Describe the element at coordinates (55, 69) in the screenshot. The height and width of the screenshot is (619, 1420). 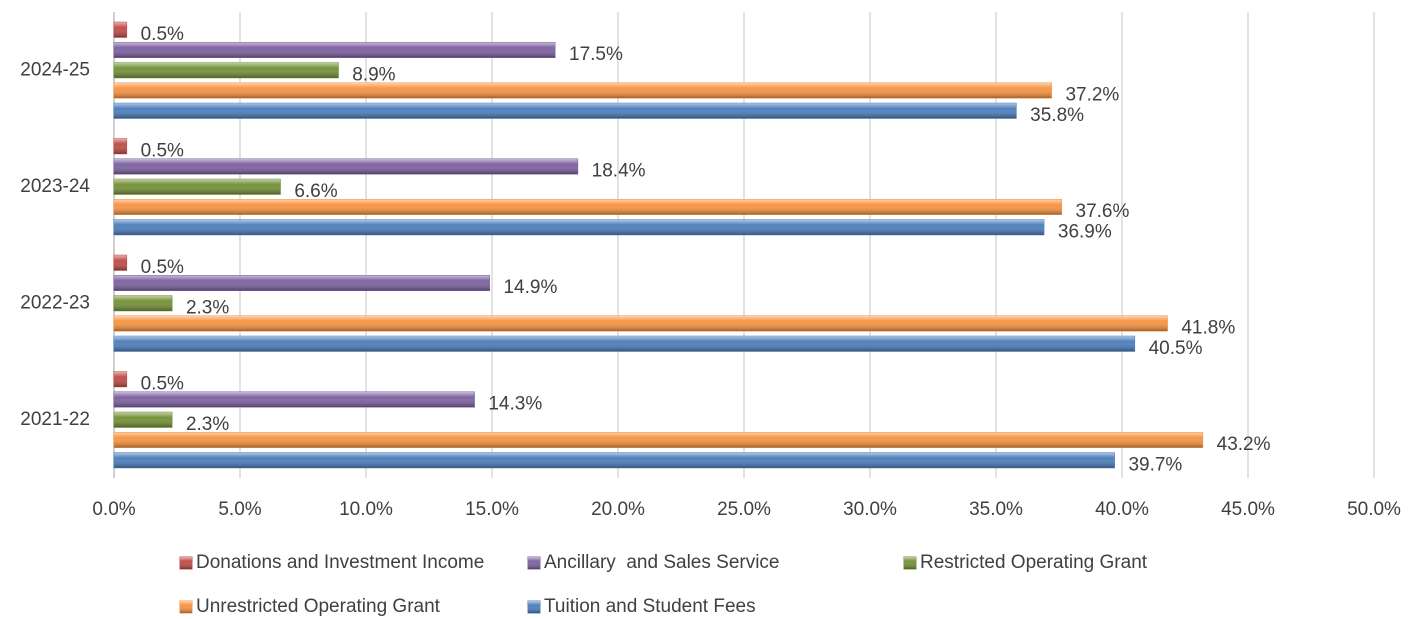
I see `y-tick-label: 2024-25` at that location.